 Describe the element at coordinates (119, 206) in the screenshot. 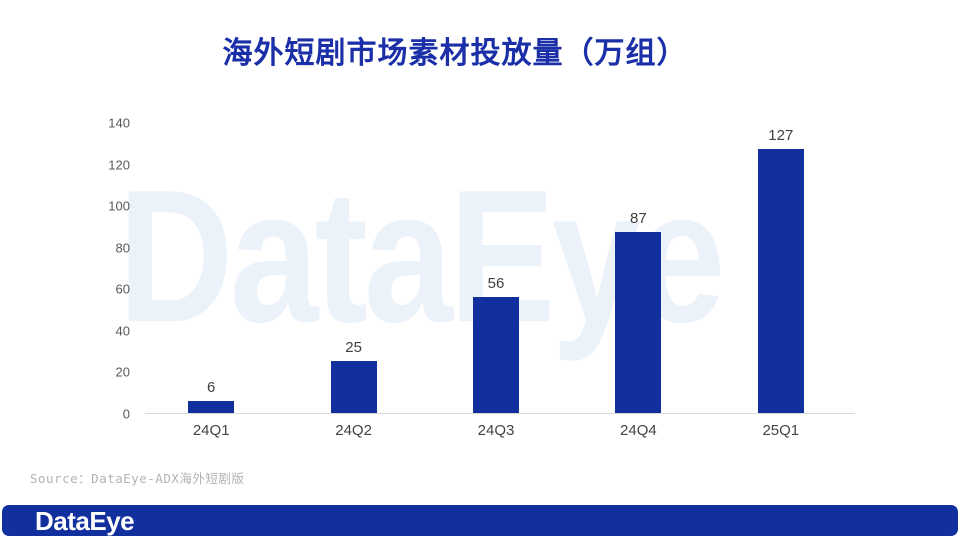

I see `y-tick-label: 100` at that location.